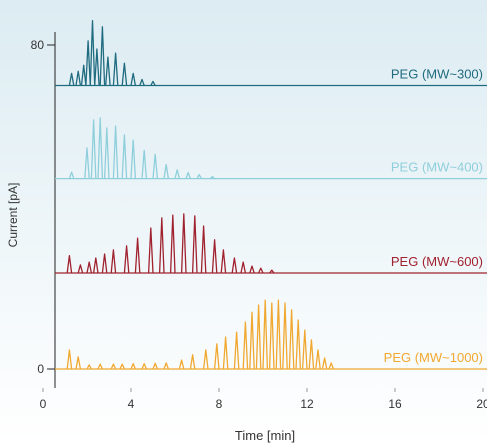 The width and height of the screenshot is (487, 445). What do you see at coordinates (131, 404) in the screenshot?
I see `x-tick-label: 4` at bounding box center [131, 404].